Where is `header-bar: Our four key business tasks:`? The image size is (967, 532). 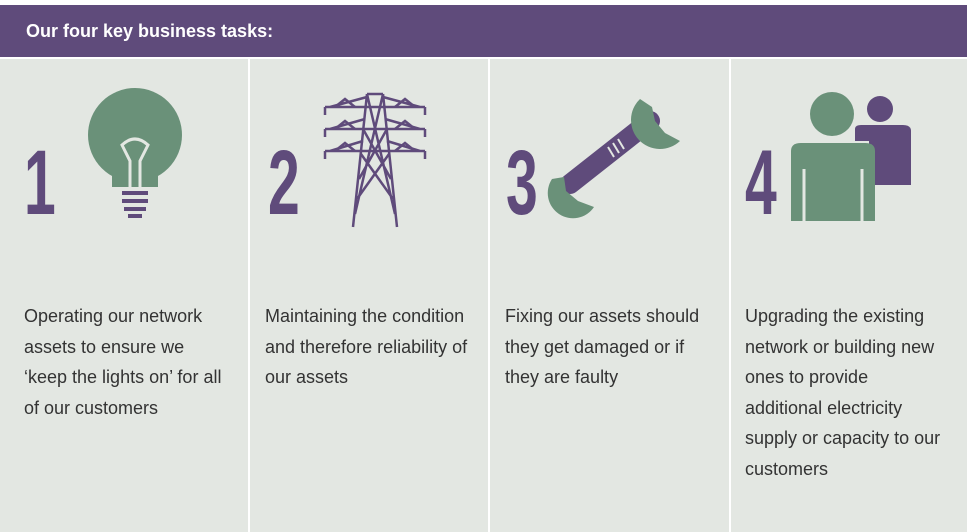
header-bar: Our four key business tasks: is located at coordinates (483, 31).